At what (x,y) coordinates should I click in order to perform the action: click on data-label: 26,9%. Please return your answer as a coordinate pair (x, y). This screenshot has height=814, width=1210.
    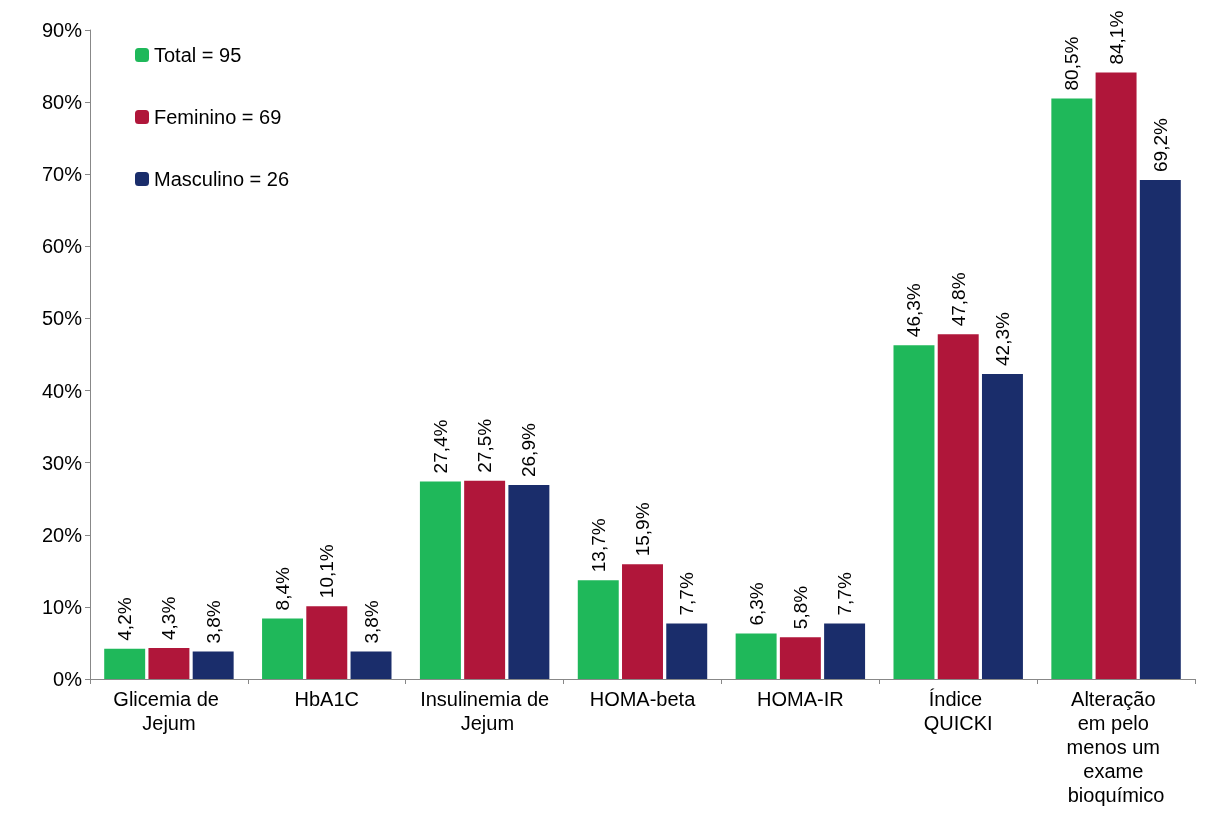
    Looking at the image, I should click on (529, 450).